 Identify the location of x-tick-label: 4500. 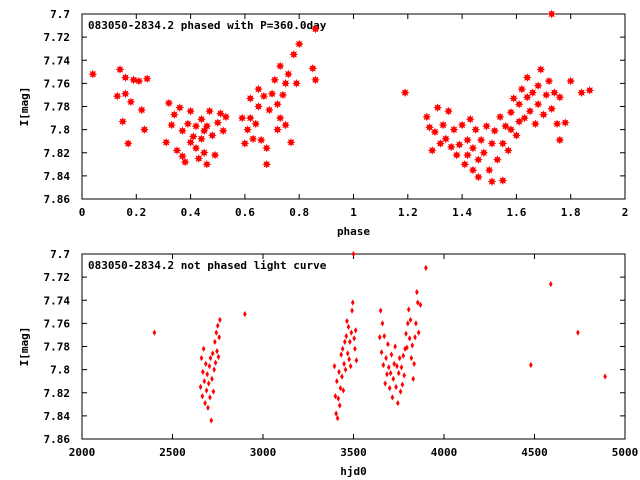
(534, 452).